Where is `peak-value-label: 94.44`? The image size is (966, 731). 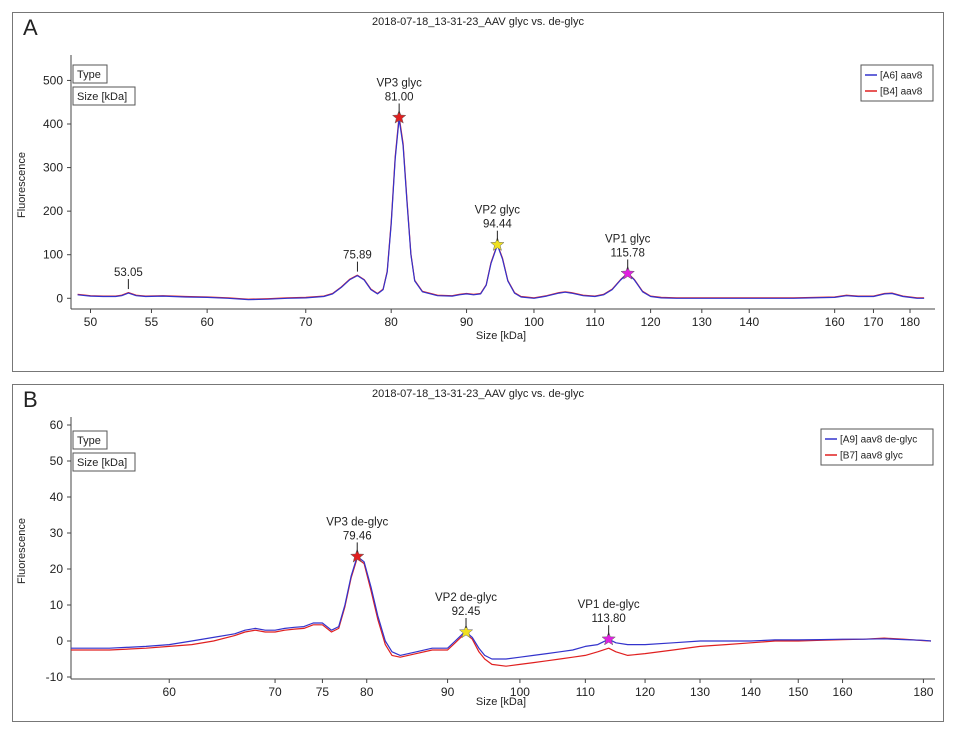
peak-value-label: 94.44 is located at coordinates (497, 225).